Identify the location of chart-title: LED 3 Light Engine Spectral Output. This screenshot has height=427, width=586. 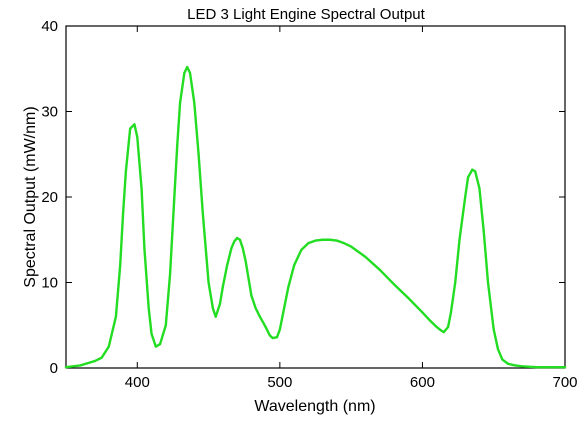
(306, 14).